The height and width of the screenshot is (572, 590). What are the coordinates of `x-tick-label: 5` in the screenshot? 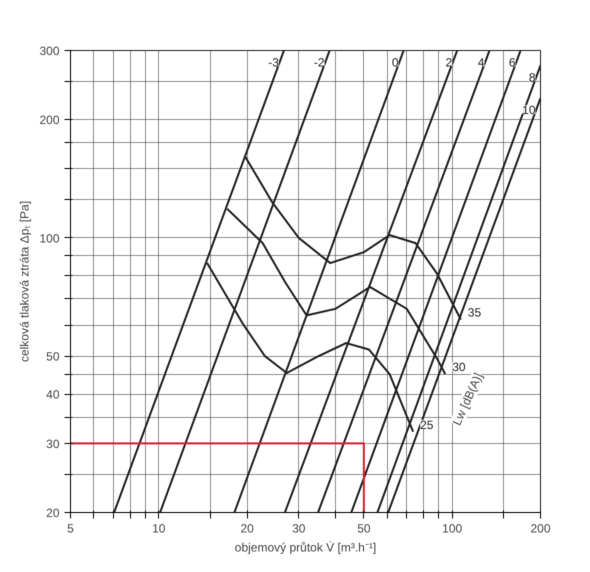 It's located at (70, 529).